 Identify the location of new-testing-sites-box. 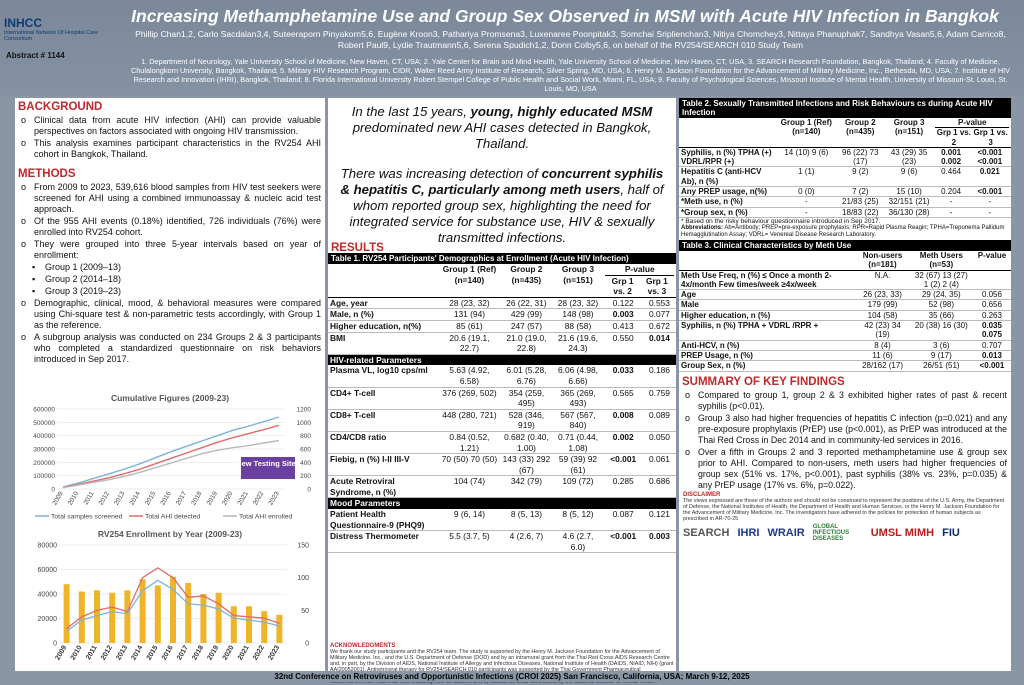
(268, 468).